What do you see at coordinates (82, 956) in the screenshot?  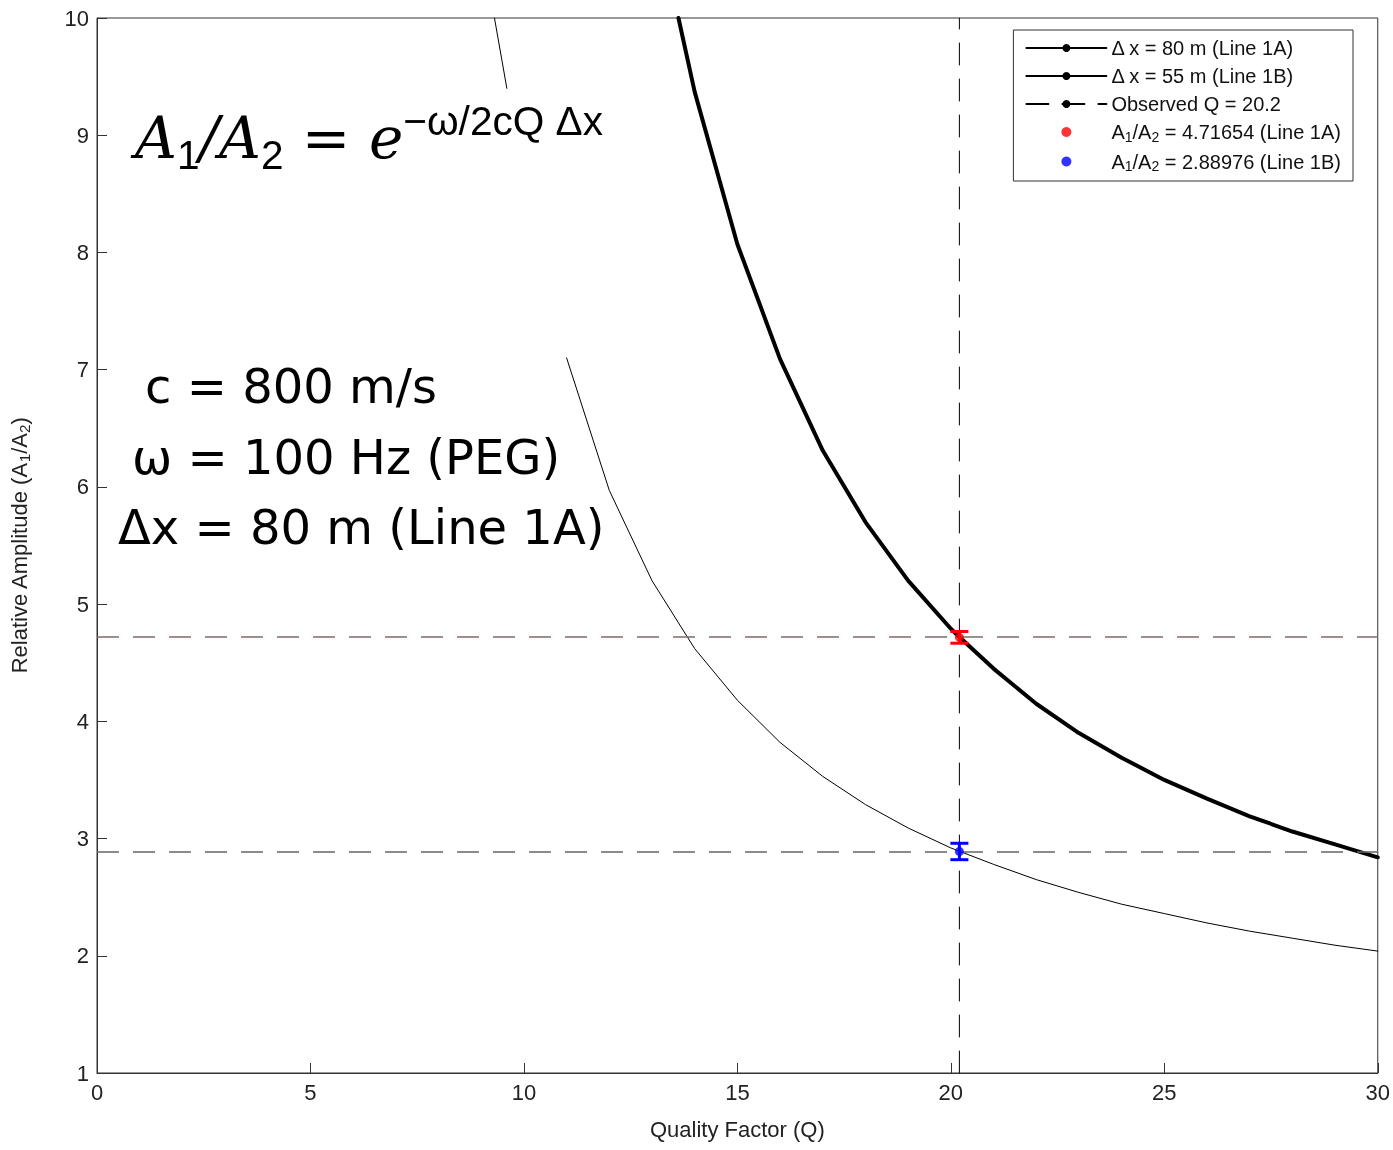 I see `y-tick-label: 2` at bounding box center [82, 956].